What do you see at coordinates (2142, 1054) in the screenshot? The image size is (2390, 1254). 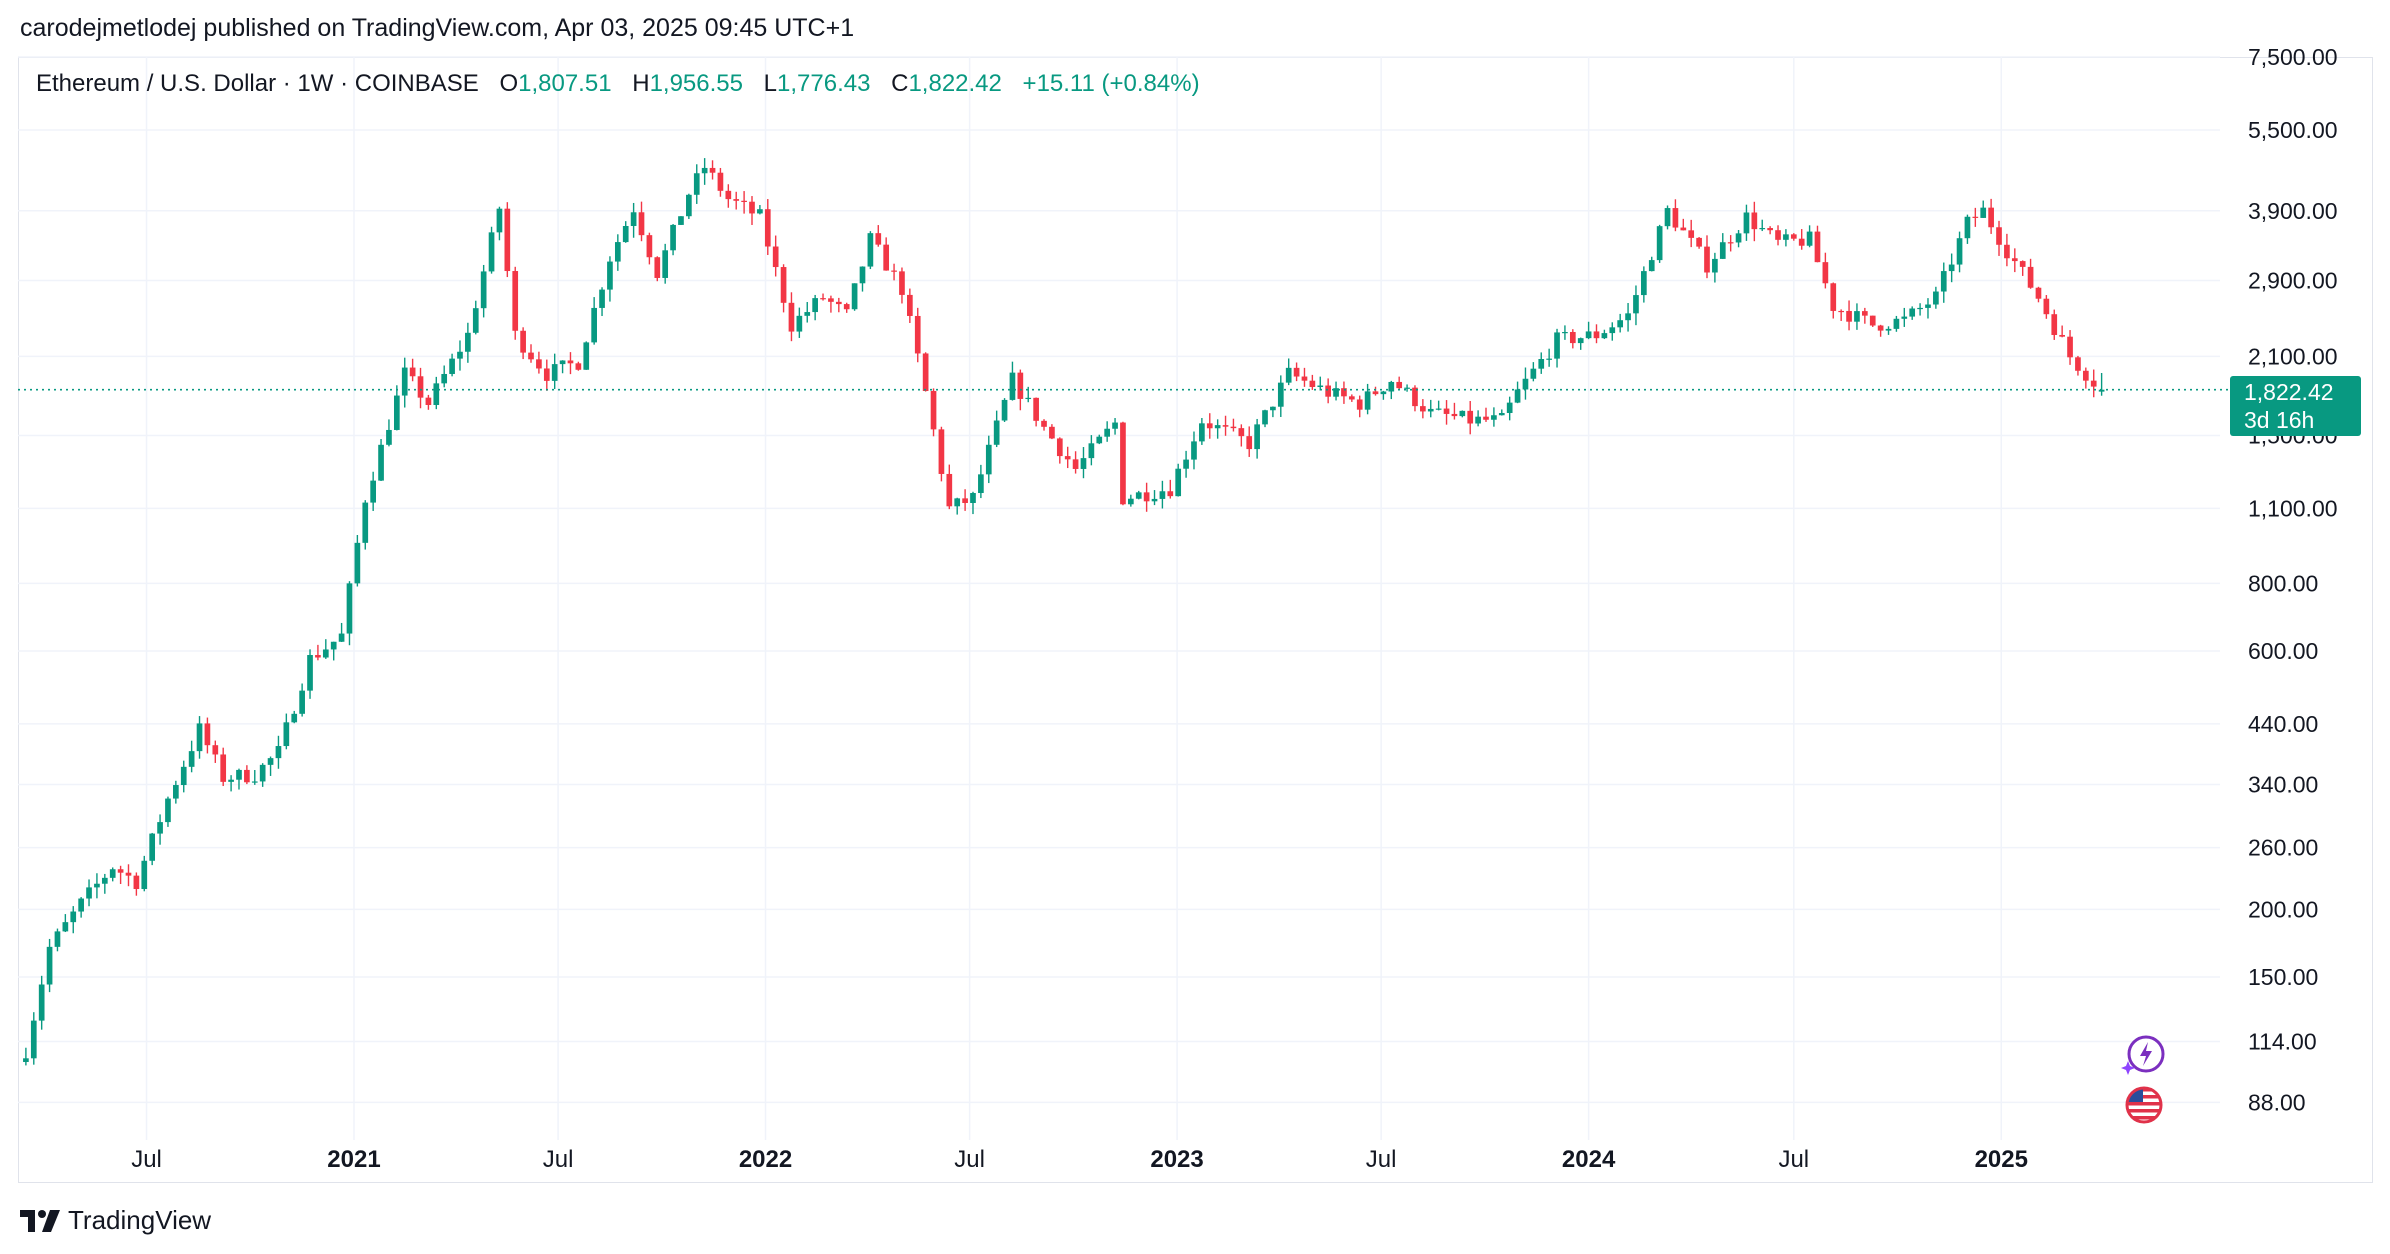 I see `lightning-assistant-icon` at bounding box center [2142, 1054].